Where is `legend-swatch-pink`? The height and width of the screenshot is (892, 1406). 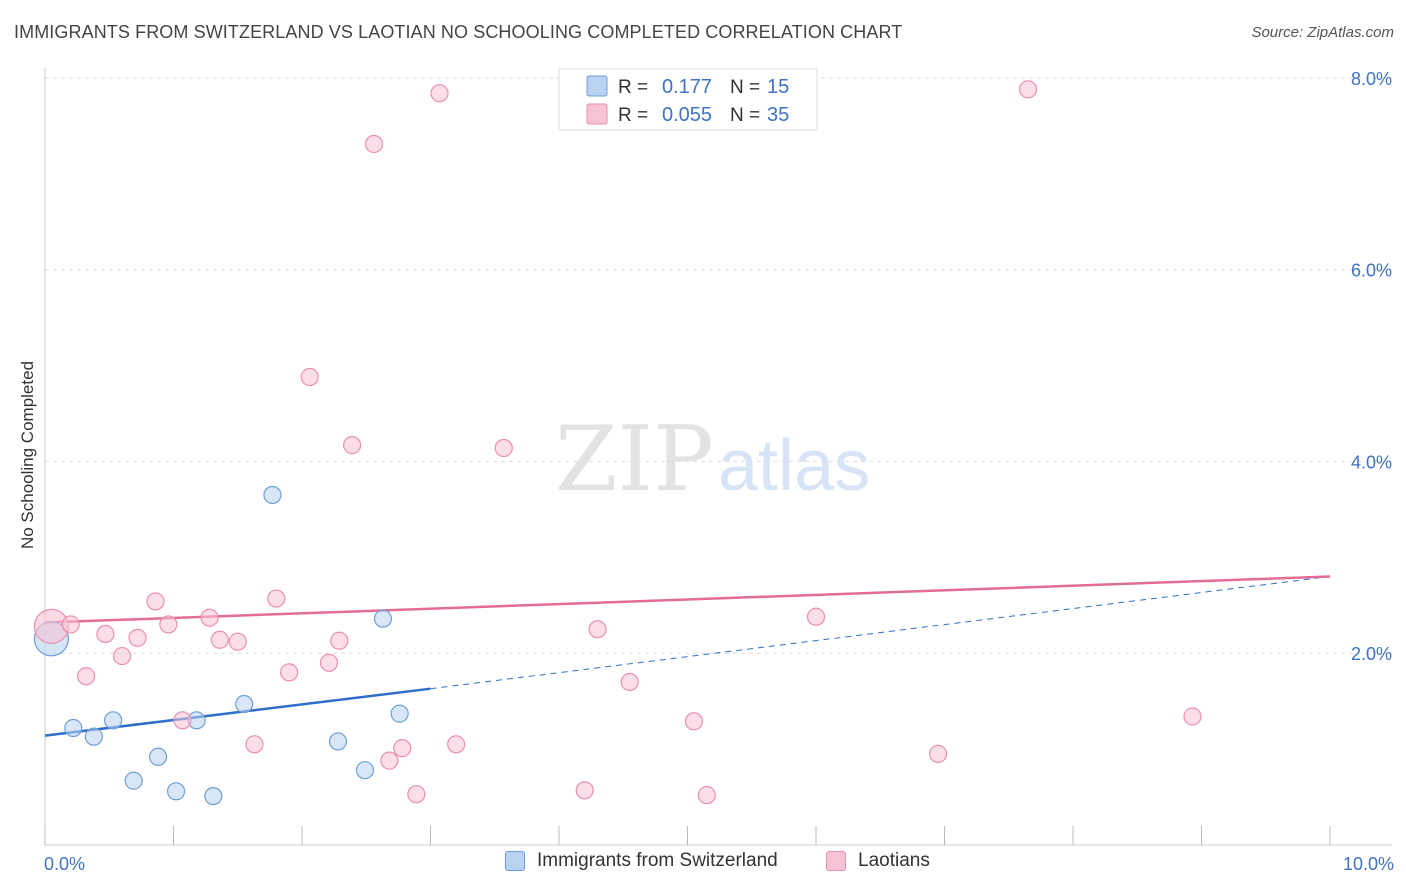 legend-swatch-pink is located at coordinates (836, 861).